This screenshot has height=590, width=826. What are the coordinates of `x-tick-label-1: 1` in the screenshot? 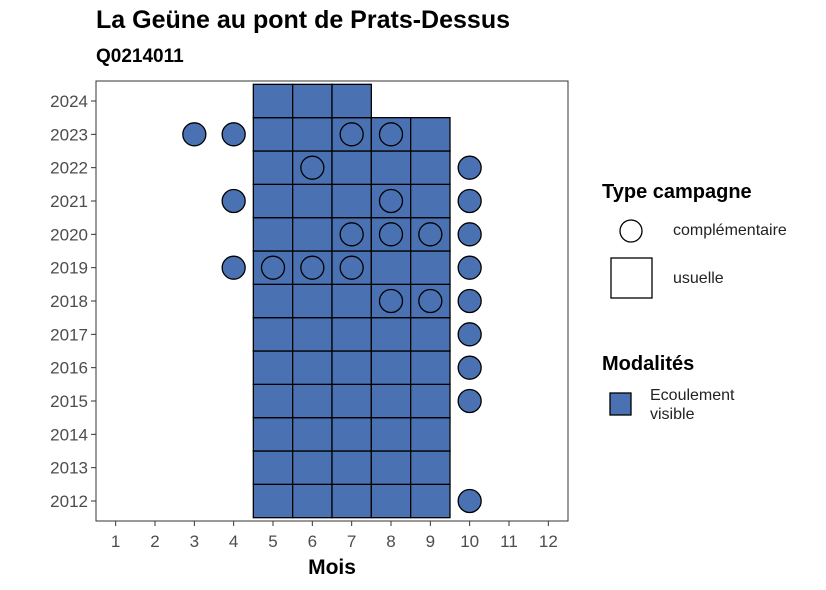 It's located at (115, 541).